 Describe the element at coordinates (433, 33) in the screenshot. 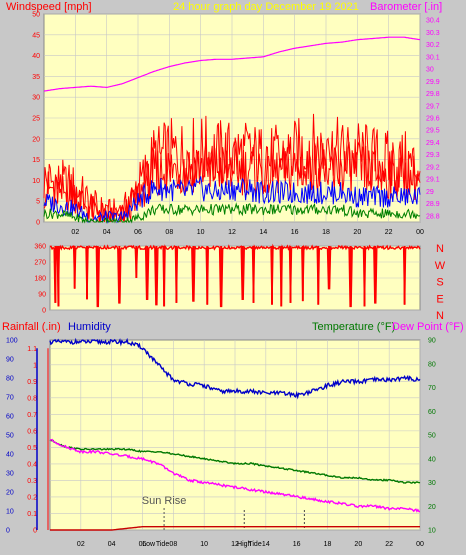

I see `barometer-tick-label: 30.3` at that location.